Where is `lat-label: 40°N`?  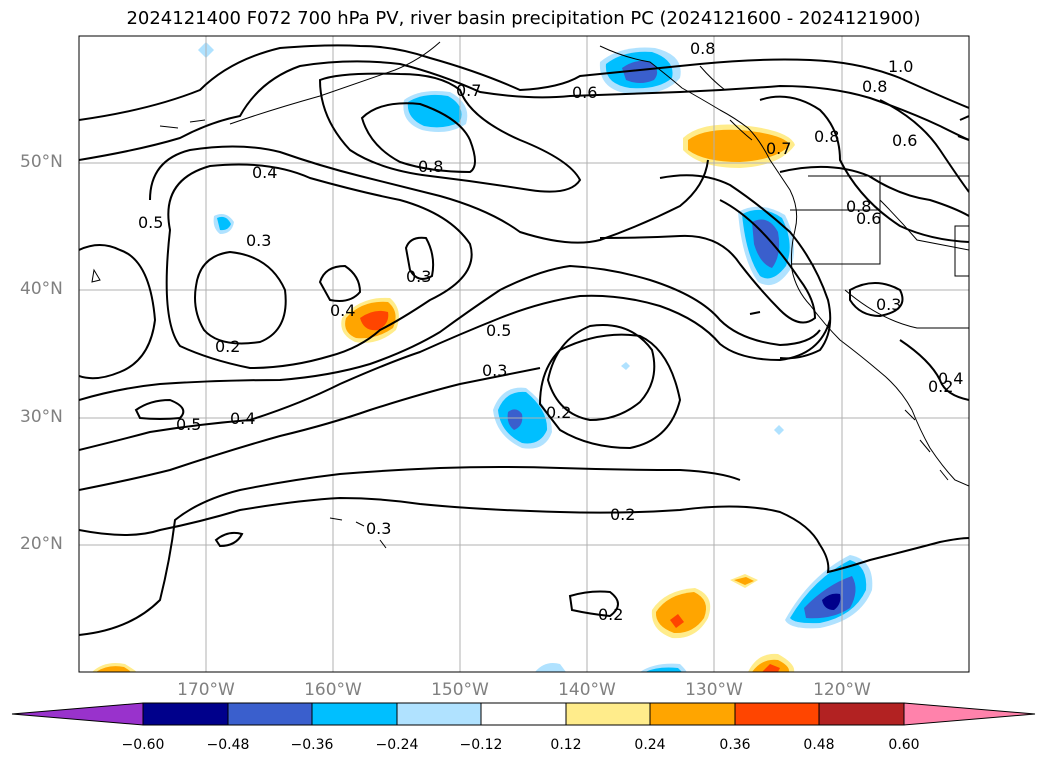 lat-label: 40°N is located at coordinates (41, 289).